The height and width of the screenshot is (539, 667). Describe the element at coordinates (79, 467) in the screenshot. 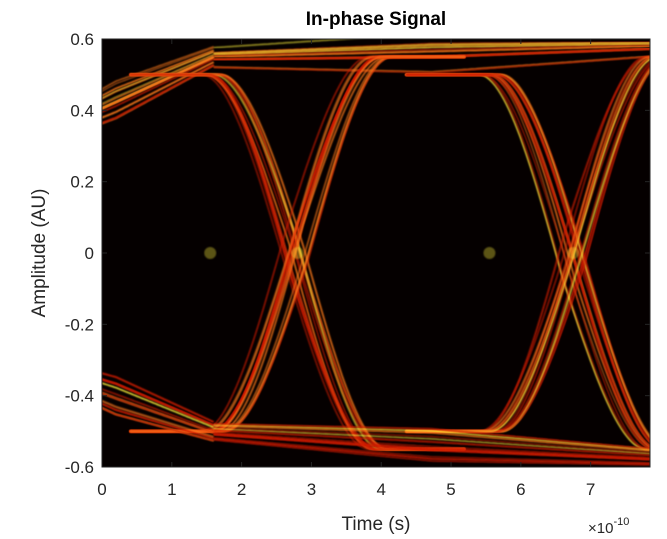

I see `y-tick-label: -0.6` at that location.